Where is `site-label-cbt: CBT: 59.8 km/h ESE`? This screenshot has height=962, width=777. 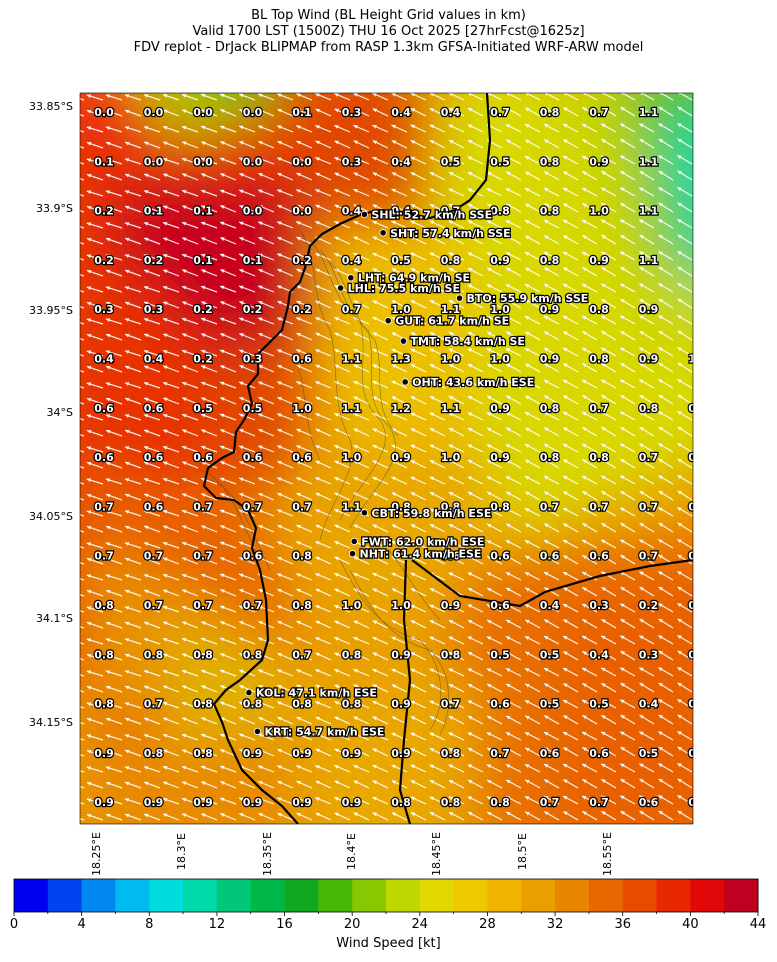
site-label-cbt: CBT: 59.8 km/h ESE is located at coordinates (431, 513).